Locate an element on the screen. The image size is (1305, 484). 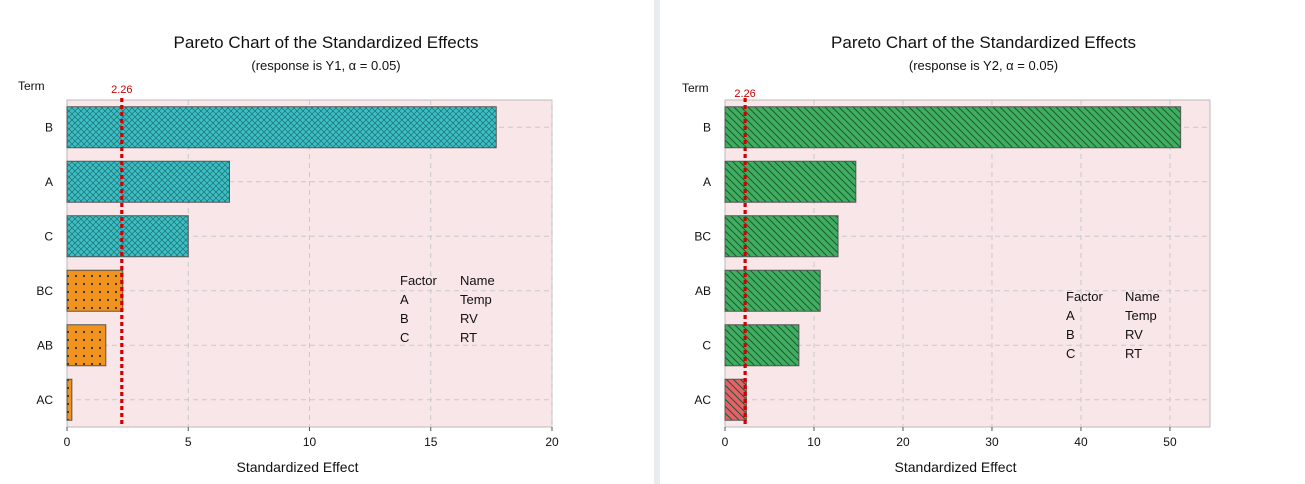
panel-divider is located at coordinates (657, 242).